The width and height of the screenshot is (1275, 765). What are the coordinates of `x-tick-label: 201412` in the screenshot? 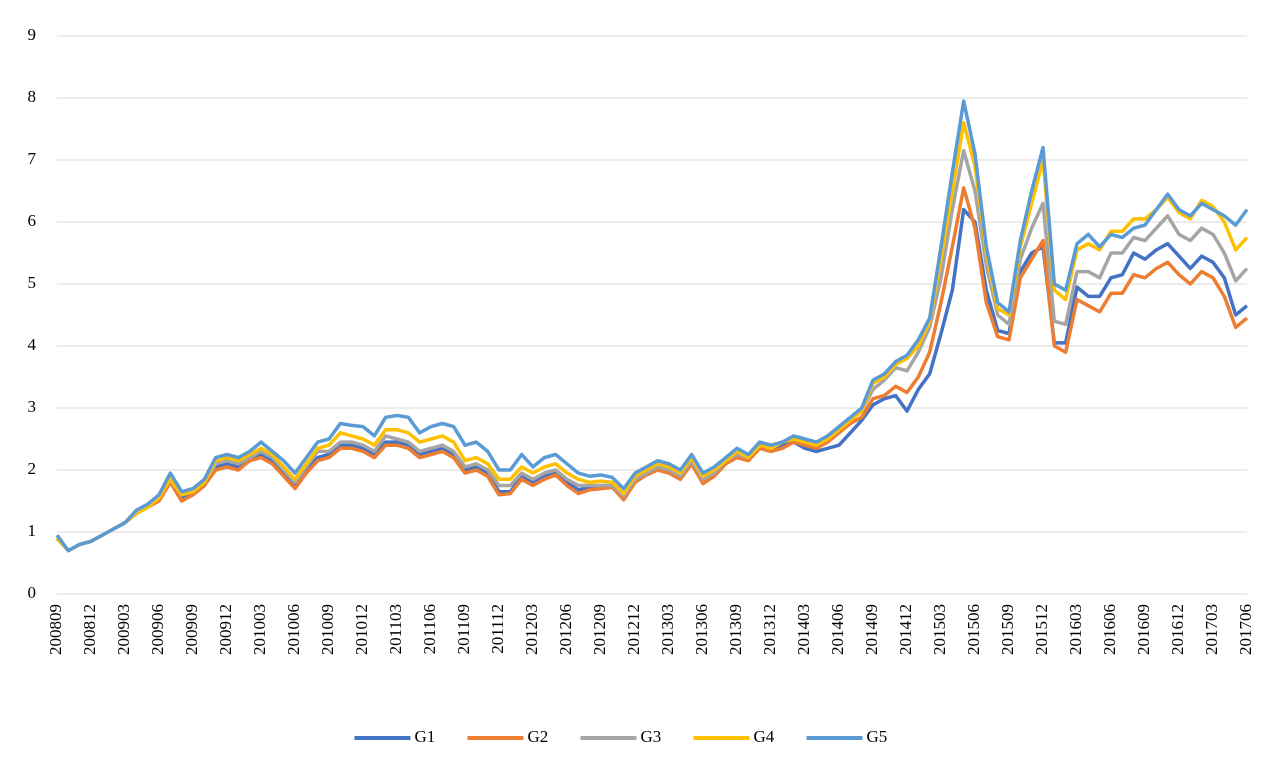 It's located at (905, 629).